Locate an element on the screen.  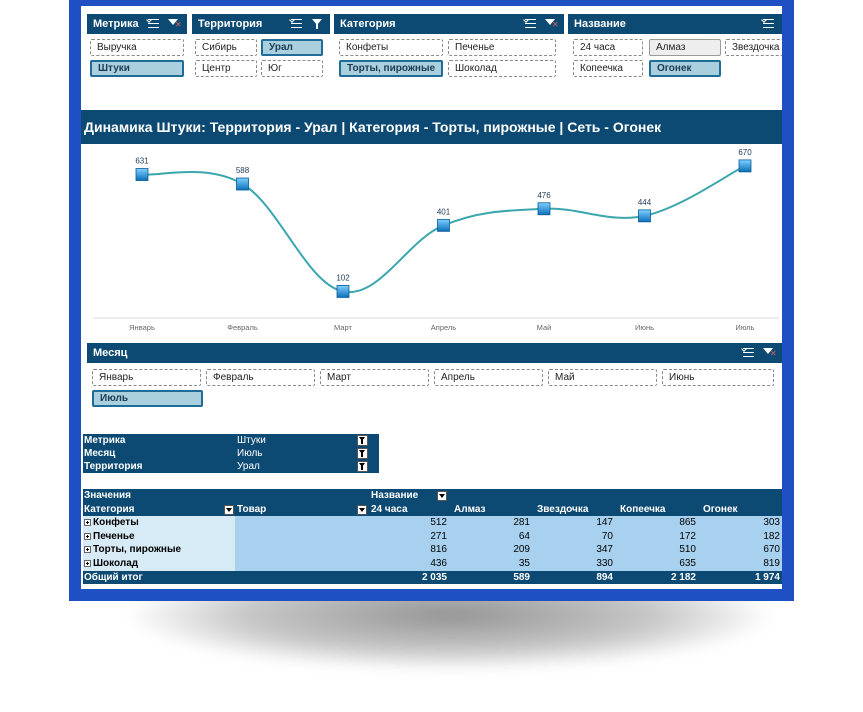
slicer-item-shtuki: Штуки is located at coordinates (137, 68).